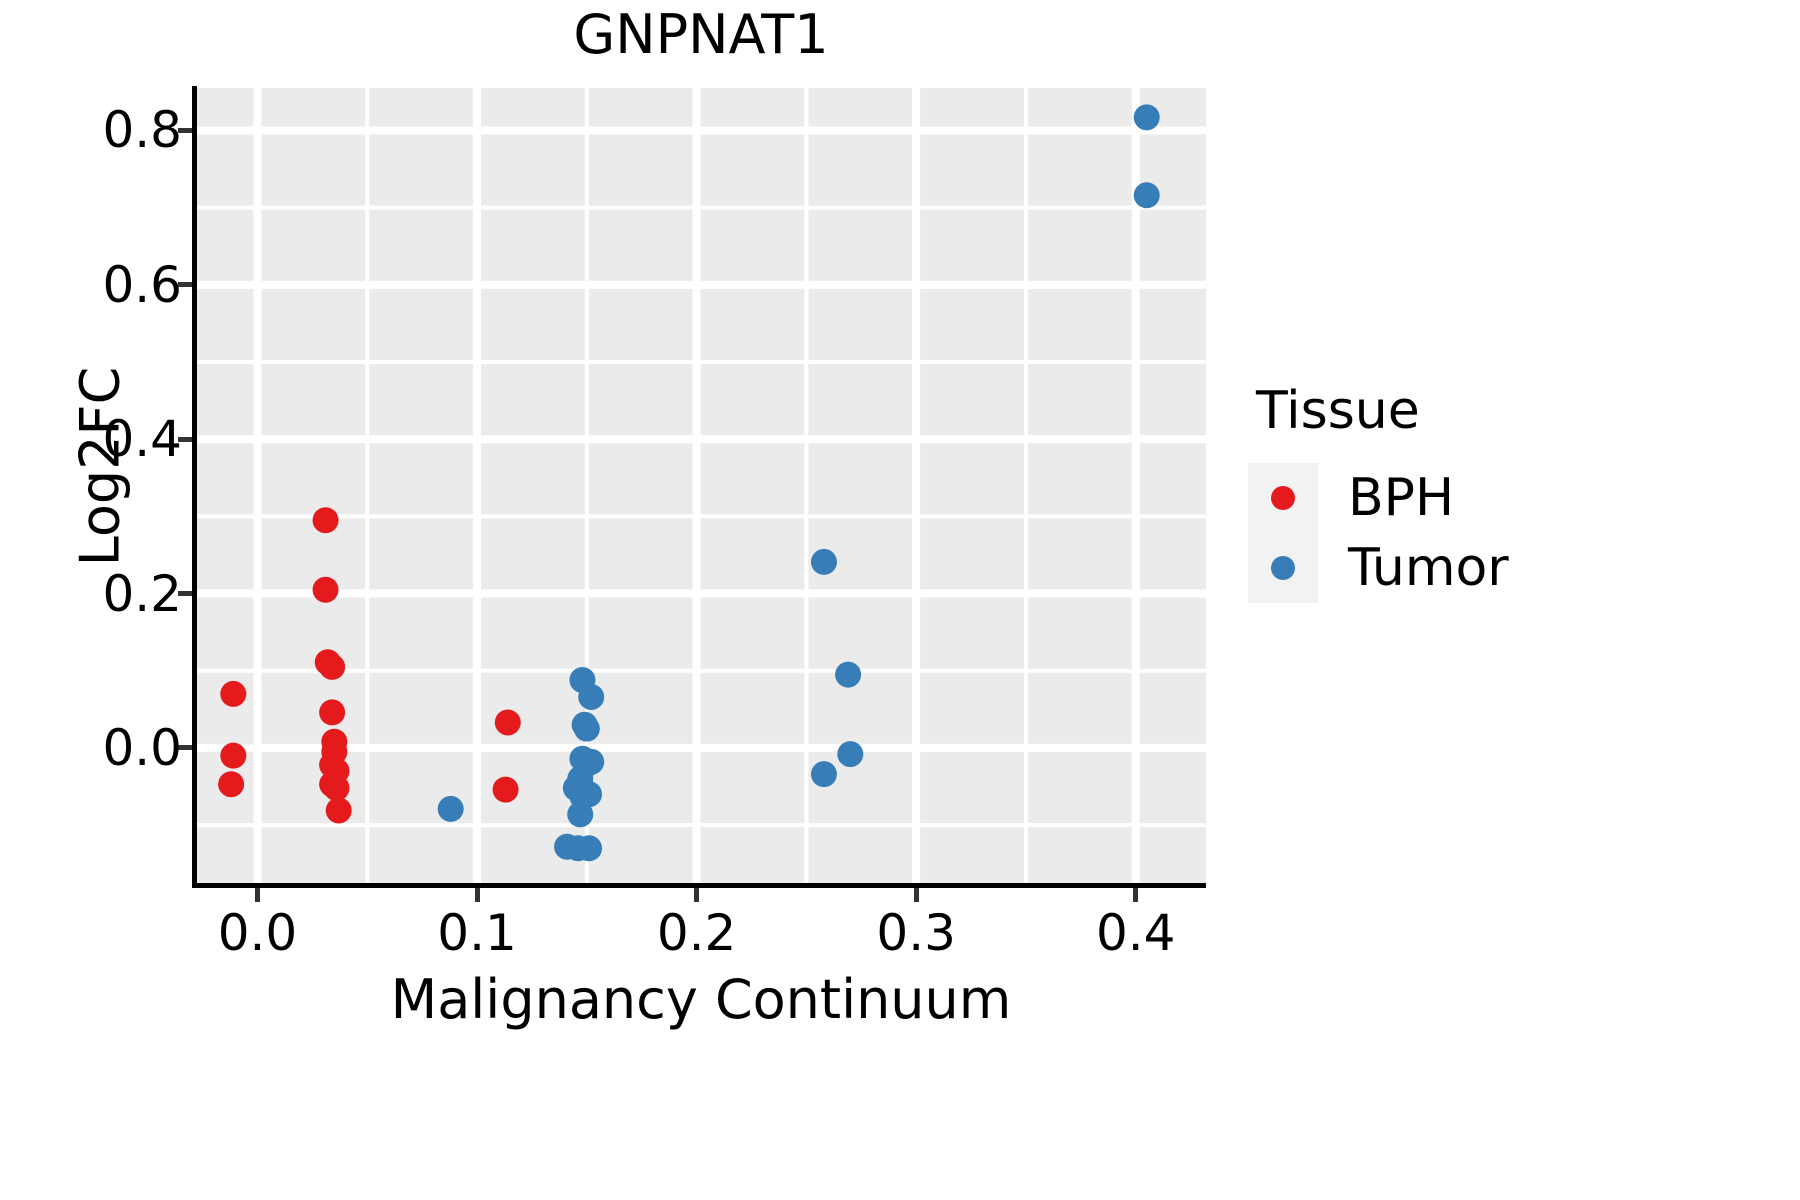 This screenshot has width=1800, height=1200. I want to click on legend-item-bph: BPH, so click(1378, 498).